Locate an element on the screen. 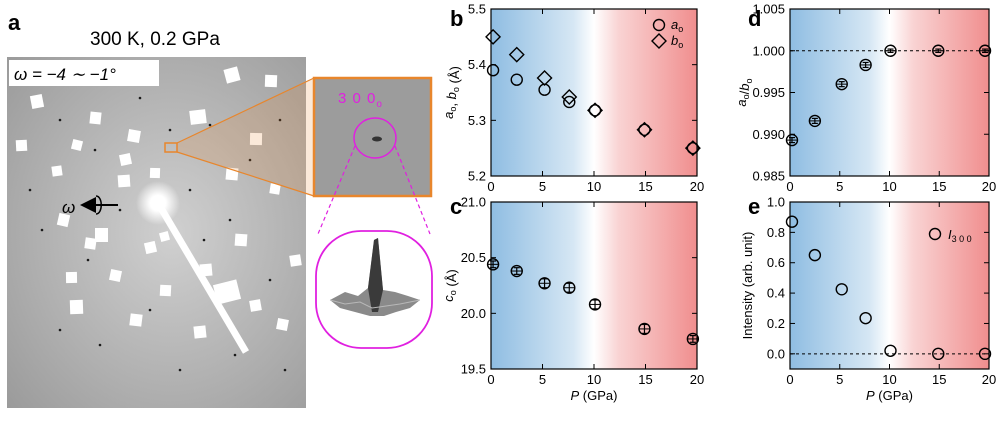 This screenshot has height=433, width=998. y-tick-label: 5.5 is located at coordinates (477, 9).